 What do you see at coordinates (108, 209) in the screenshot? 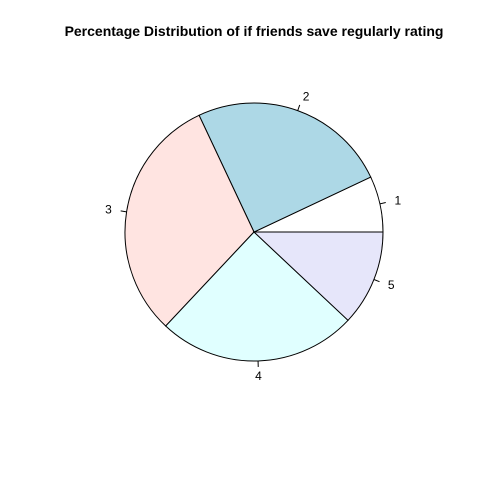
I see `pie-label-3: 3` at bounding box center [108, 209].